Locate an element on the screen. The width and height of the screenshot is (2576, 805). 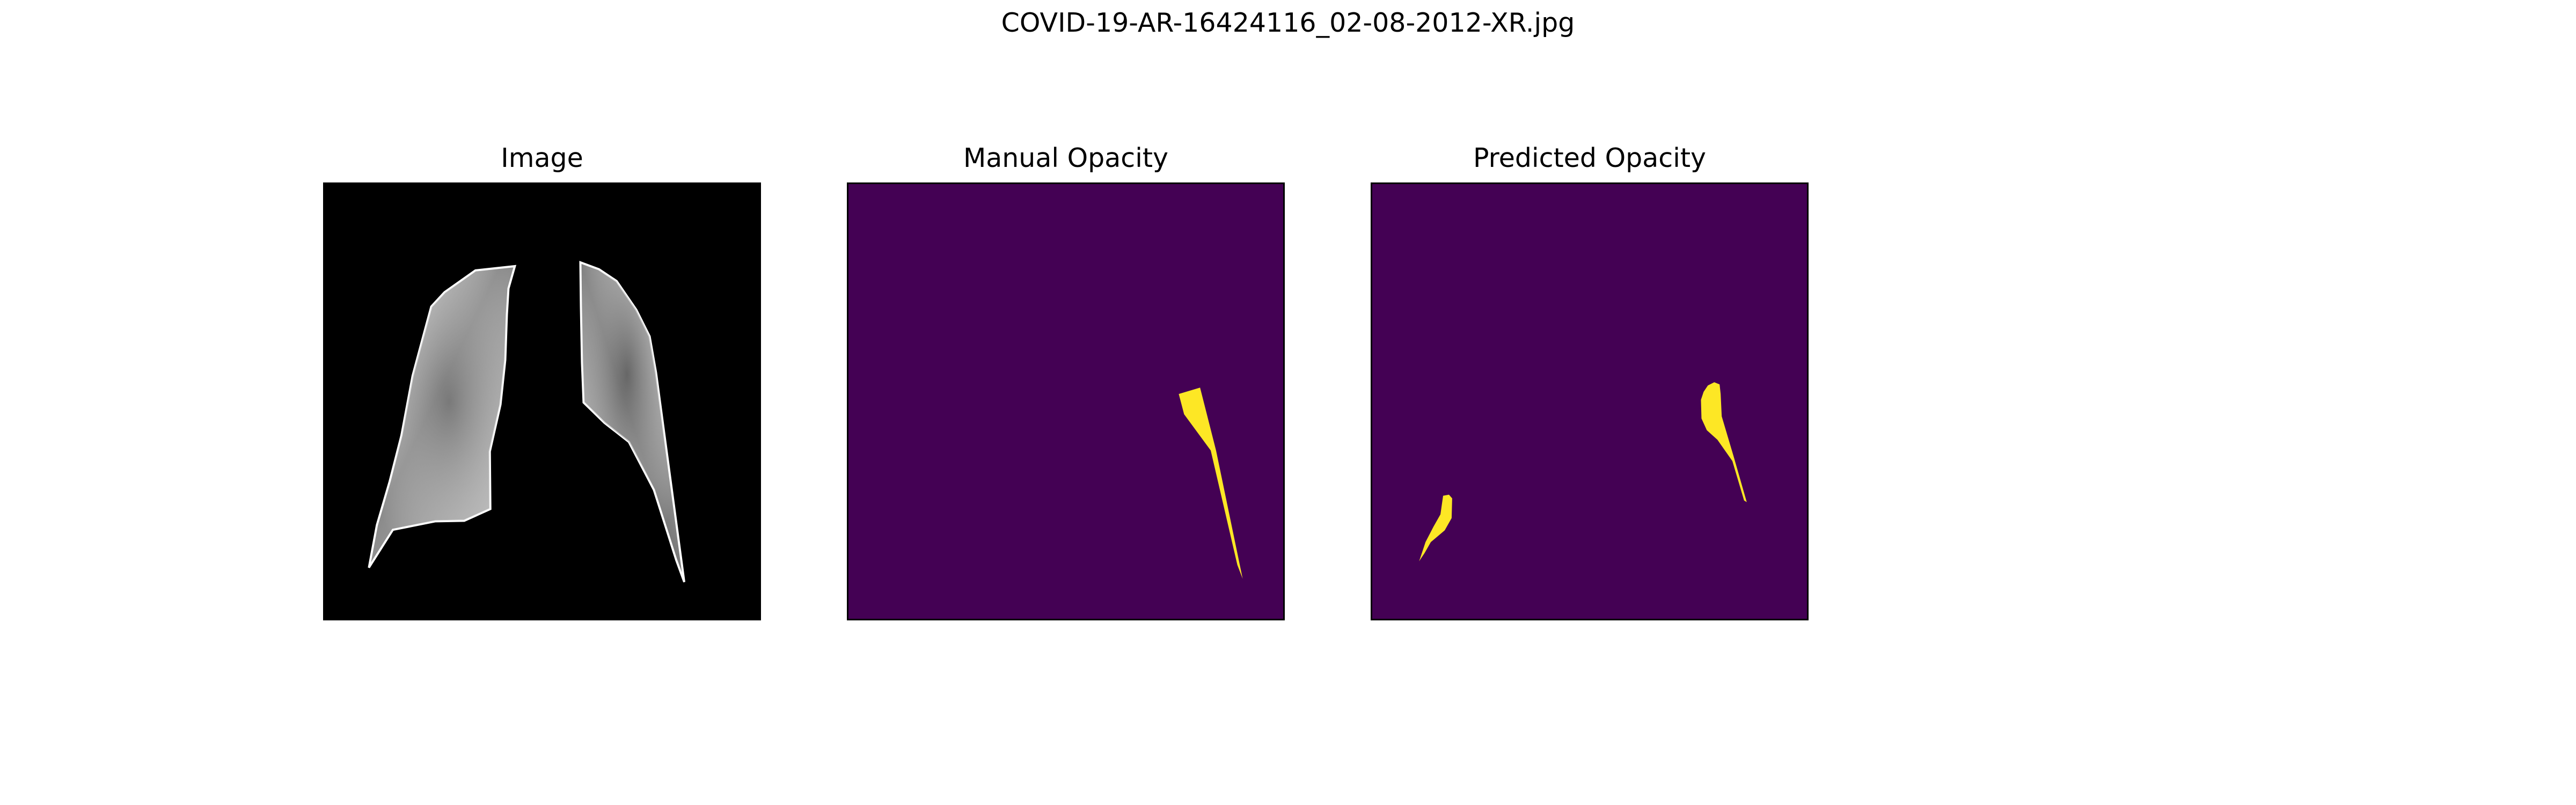
xray-image is located at coordinates (542, 401).